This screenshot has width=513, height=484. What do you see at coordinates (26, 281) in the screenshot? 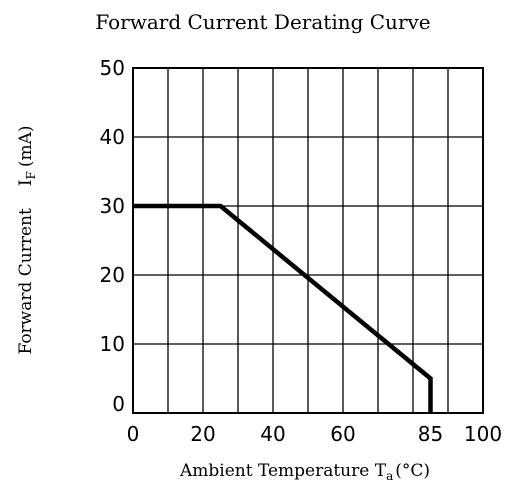
I see `y-axis-label-text: Forward Current` at bounding box center [26, 281].